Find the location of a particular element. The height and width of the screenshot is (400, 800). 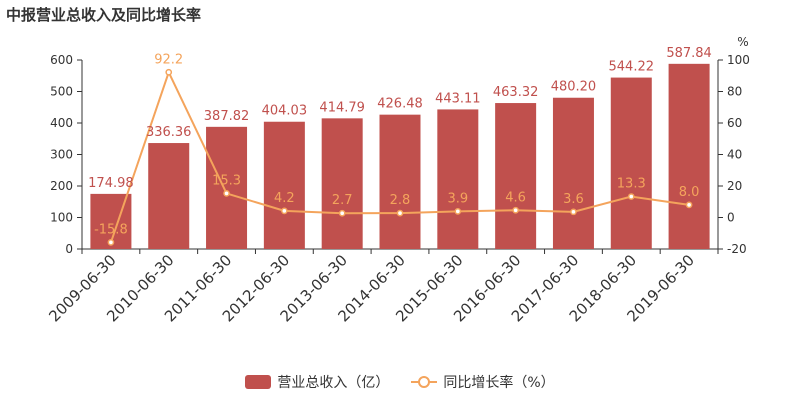

bar-data-label: 587.84 is located at coordinates (689, 53).